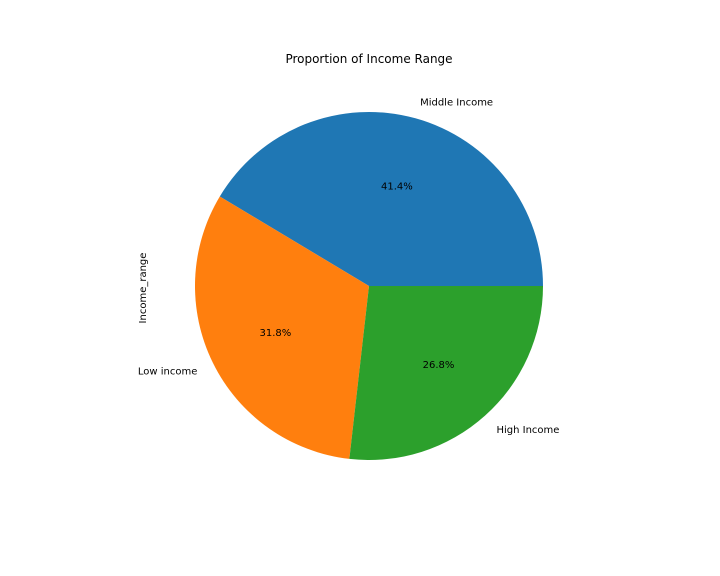 Image resolution: width=720 pixels, height=576 pixels. Describe the element at coordinates (527, 430) in the screenshot. I see `slice-label: High Income` at that location.